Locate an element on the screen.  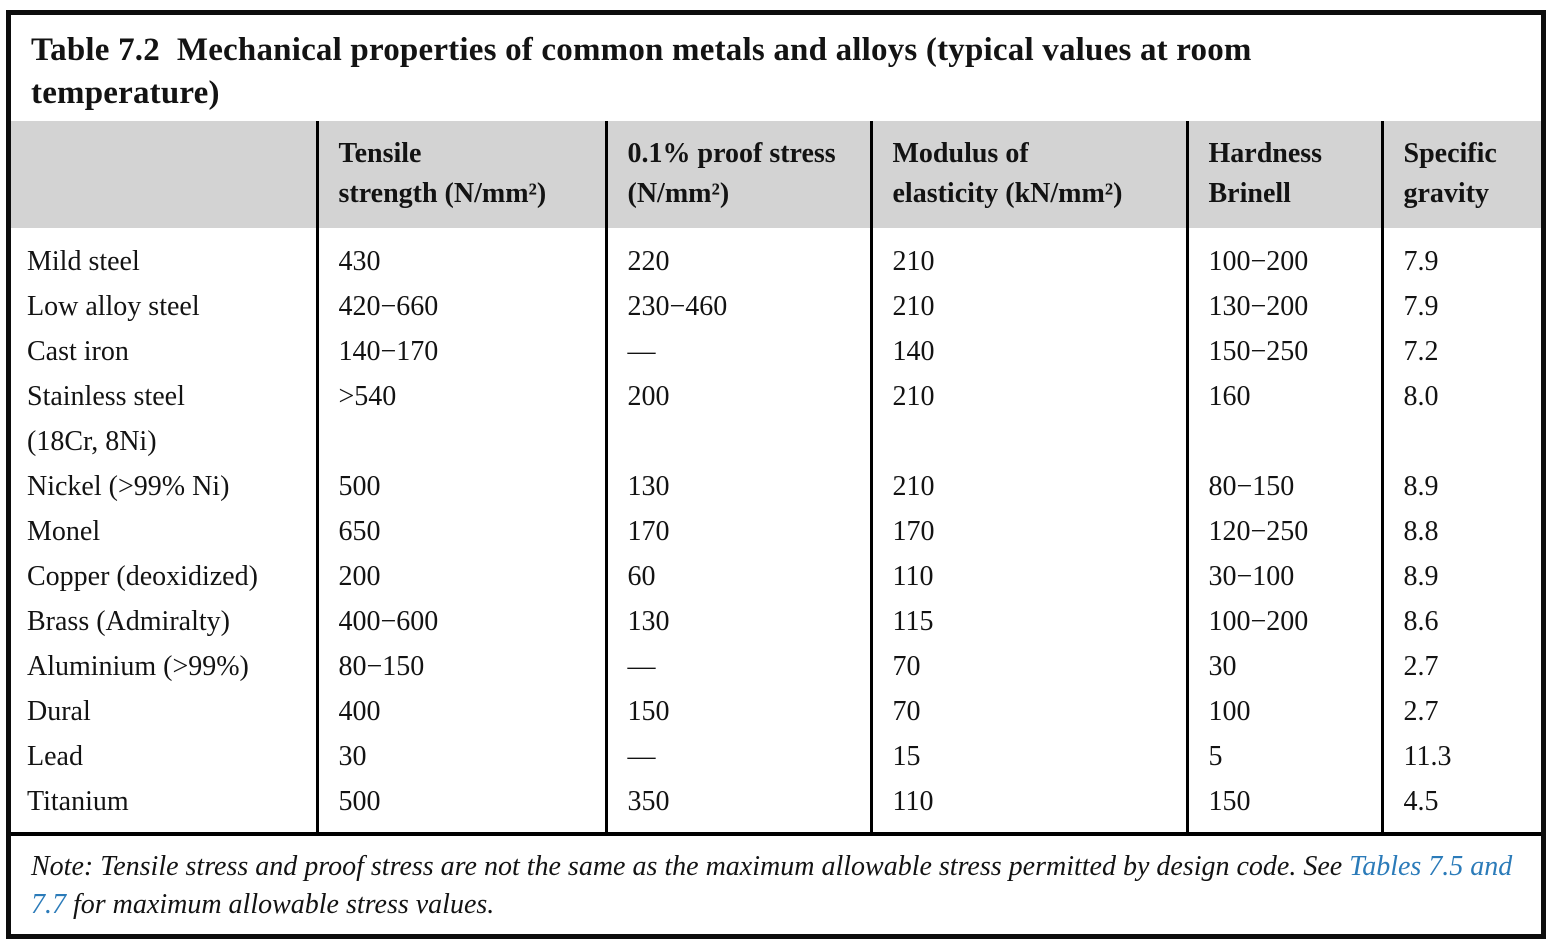
material-name-cell: Cast iron is located at coordinates (78, 351).